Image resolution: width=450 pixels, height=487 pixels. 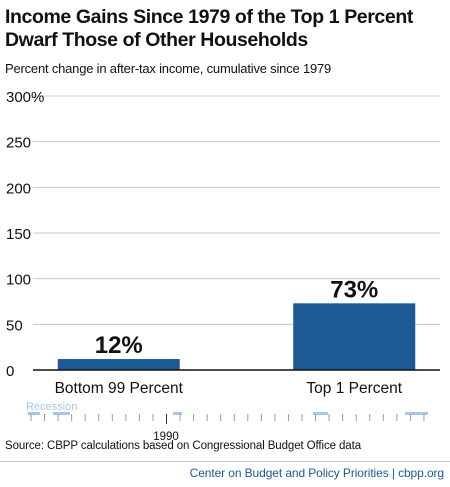 What do you see at coordinates (18, 143) in the screenshot?
I see `y-tick-label: 250` at bounding box center [18, 143].